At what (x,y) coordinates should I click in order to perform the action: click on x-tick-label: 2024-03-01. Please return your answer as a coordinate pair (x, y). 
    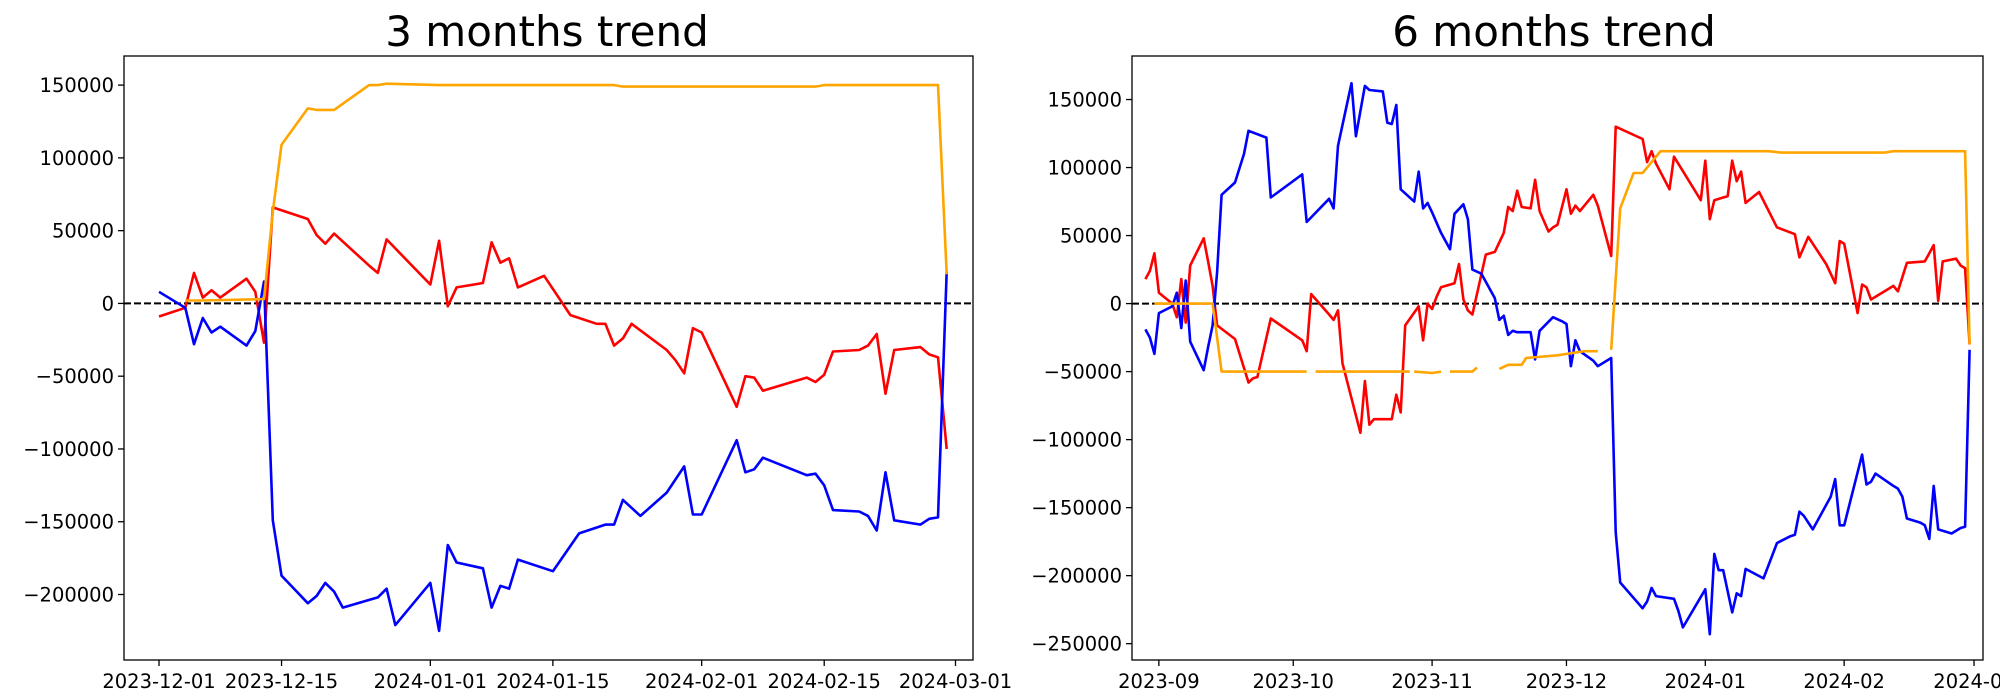
    Looking at the image, I should click on (955, 681).